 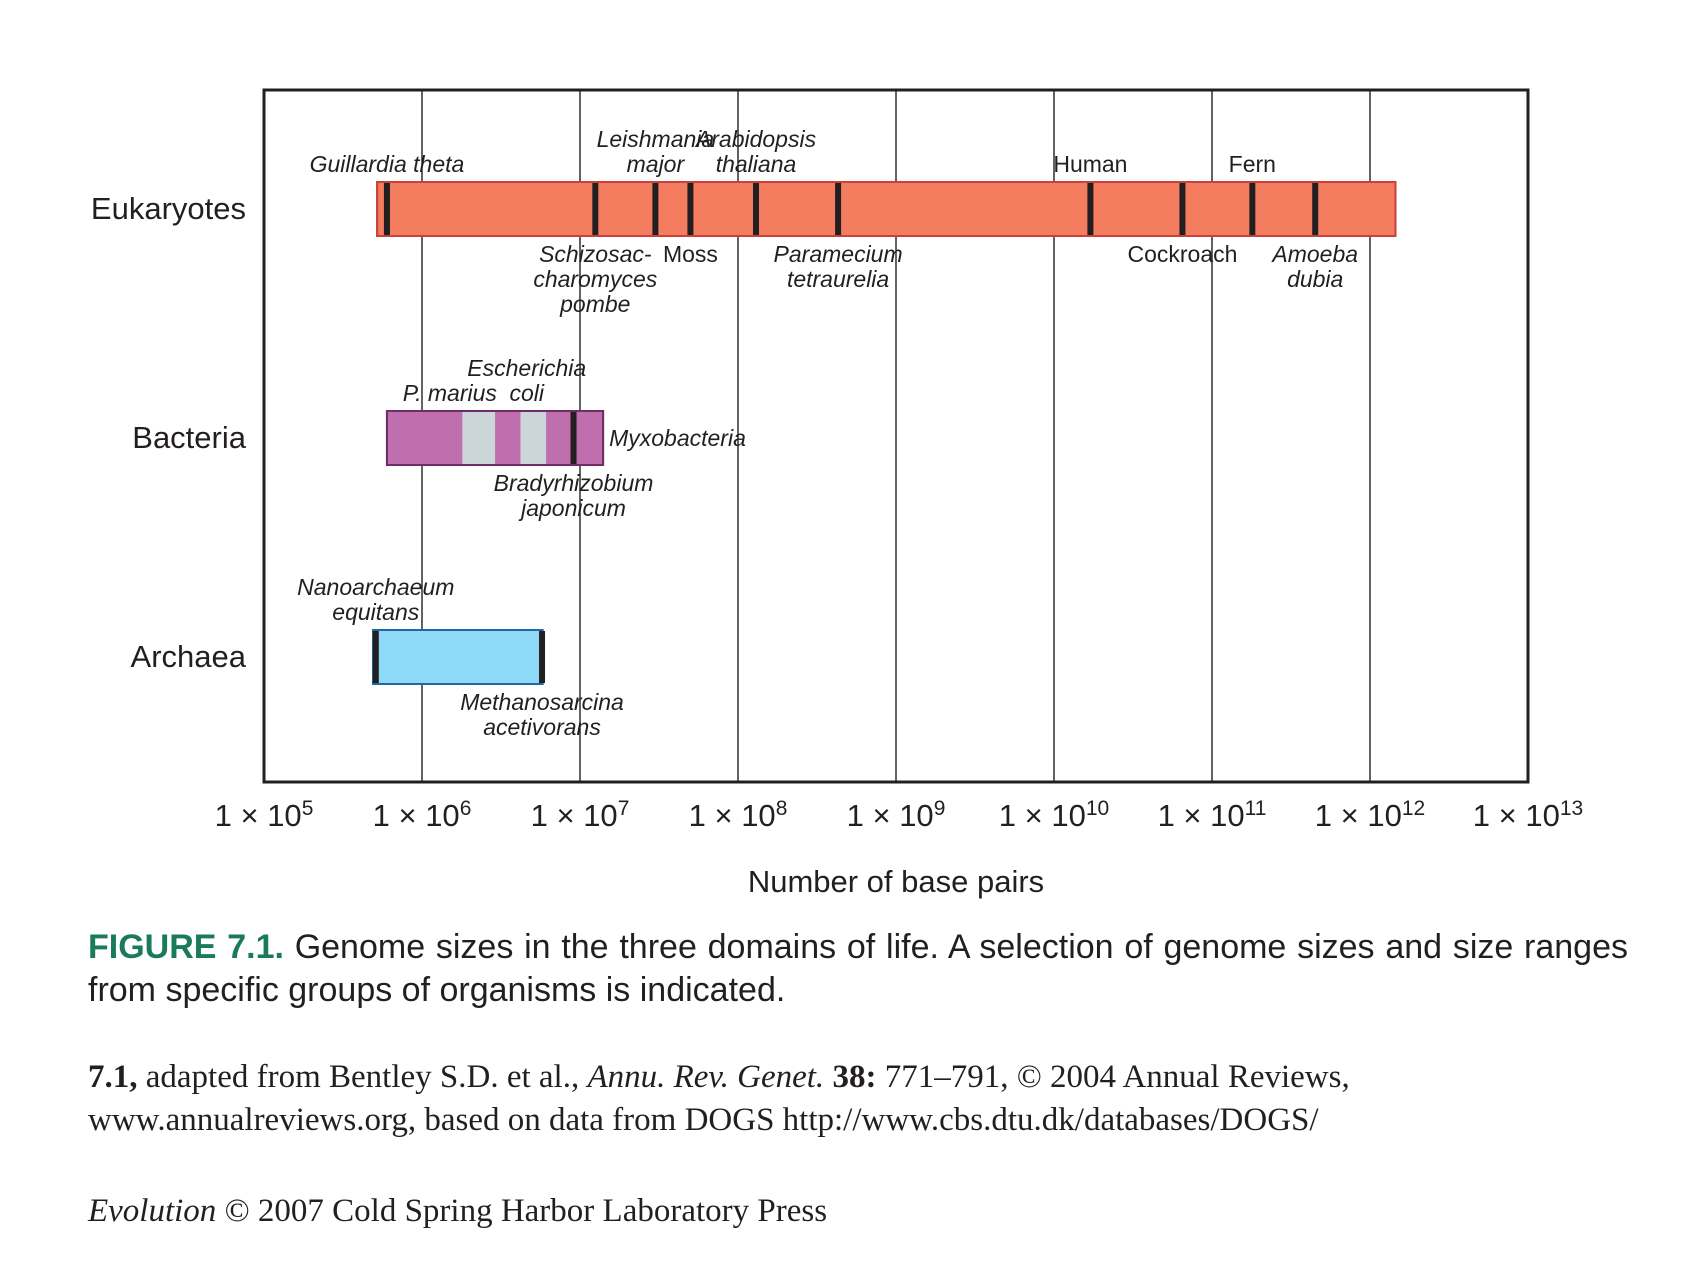 I want to click on x-tick-label: 1 × 108, so click(x=738, y=815).